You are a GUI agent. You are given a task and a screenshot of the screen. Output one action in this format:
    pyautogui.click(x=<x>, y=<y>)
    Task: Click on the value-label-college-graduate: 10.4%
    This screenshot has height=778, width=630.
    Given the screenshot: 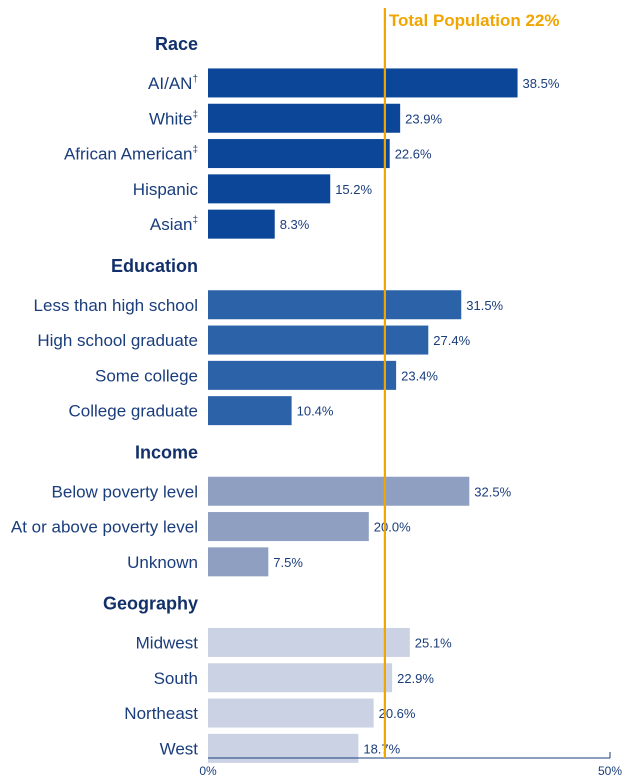 What is the action you would take?
    pyautogui.click(x=315, y=411)
    